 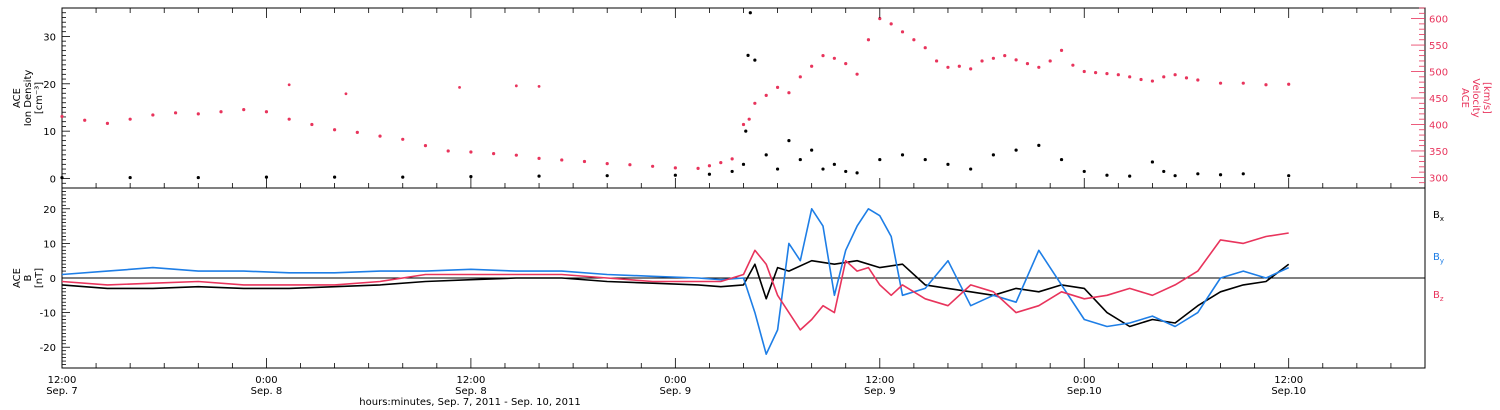 What do you see at coordinates (1438, 20) in the screenshot?
I see `top-right-tick-label: 600` at bounding box center [1438, 20].